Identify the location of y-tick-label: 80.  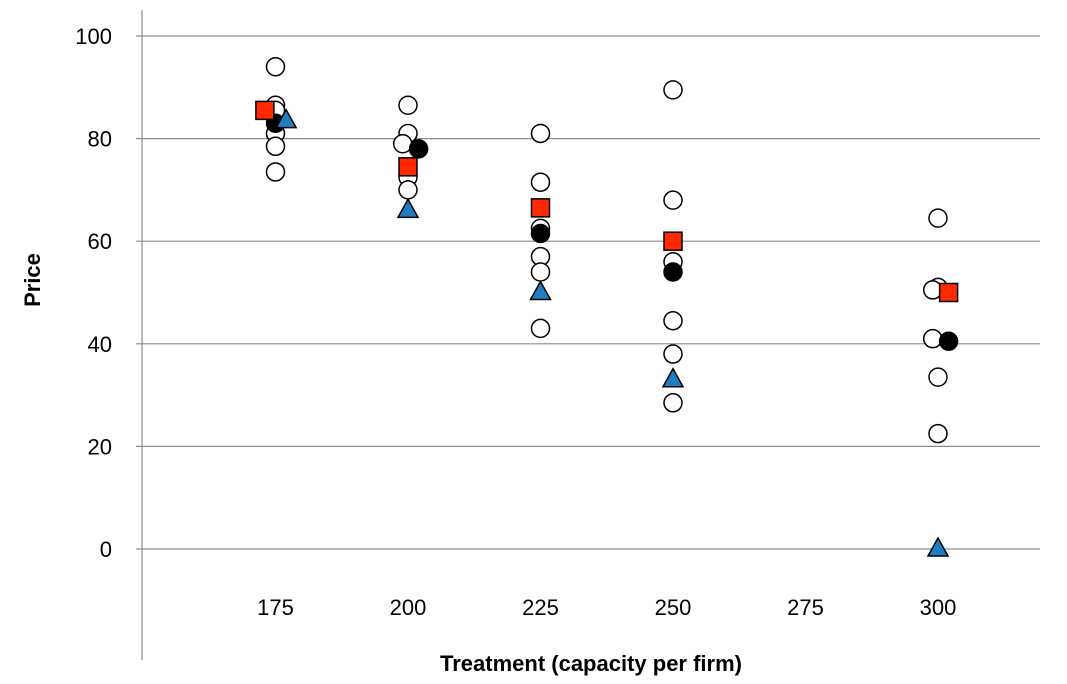
(100, 139).